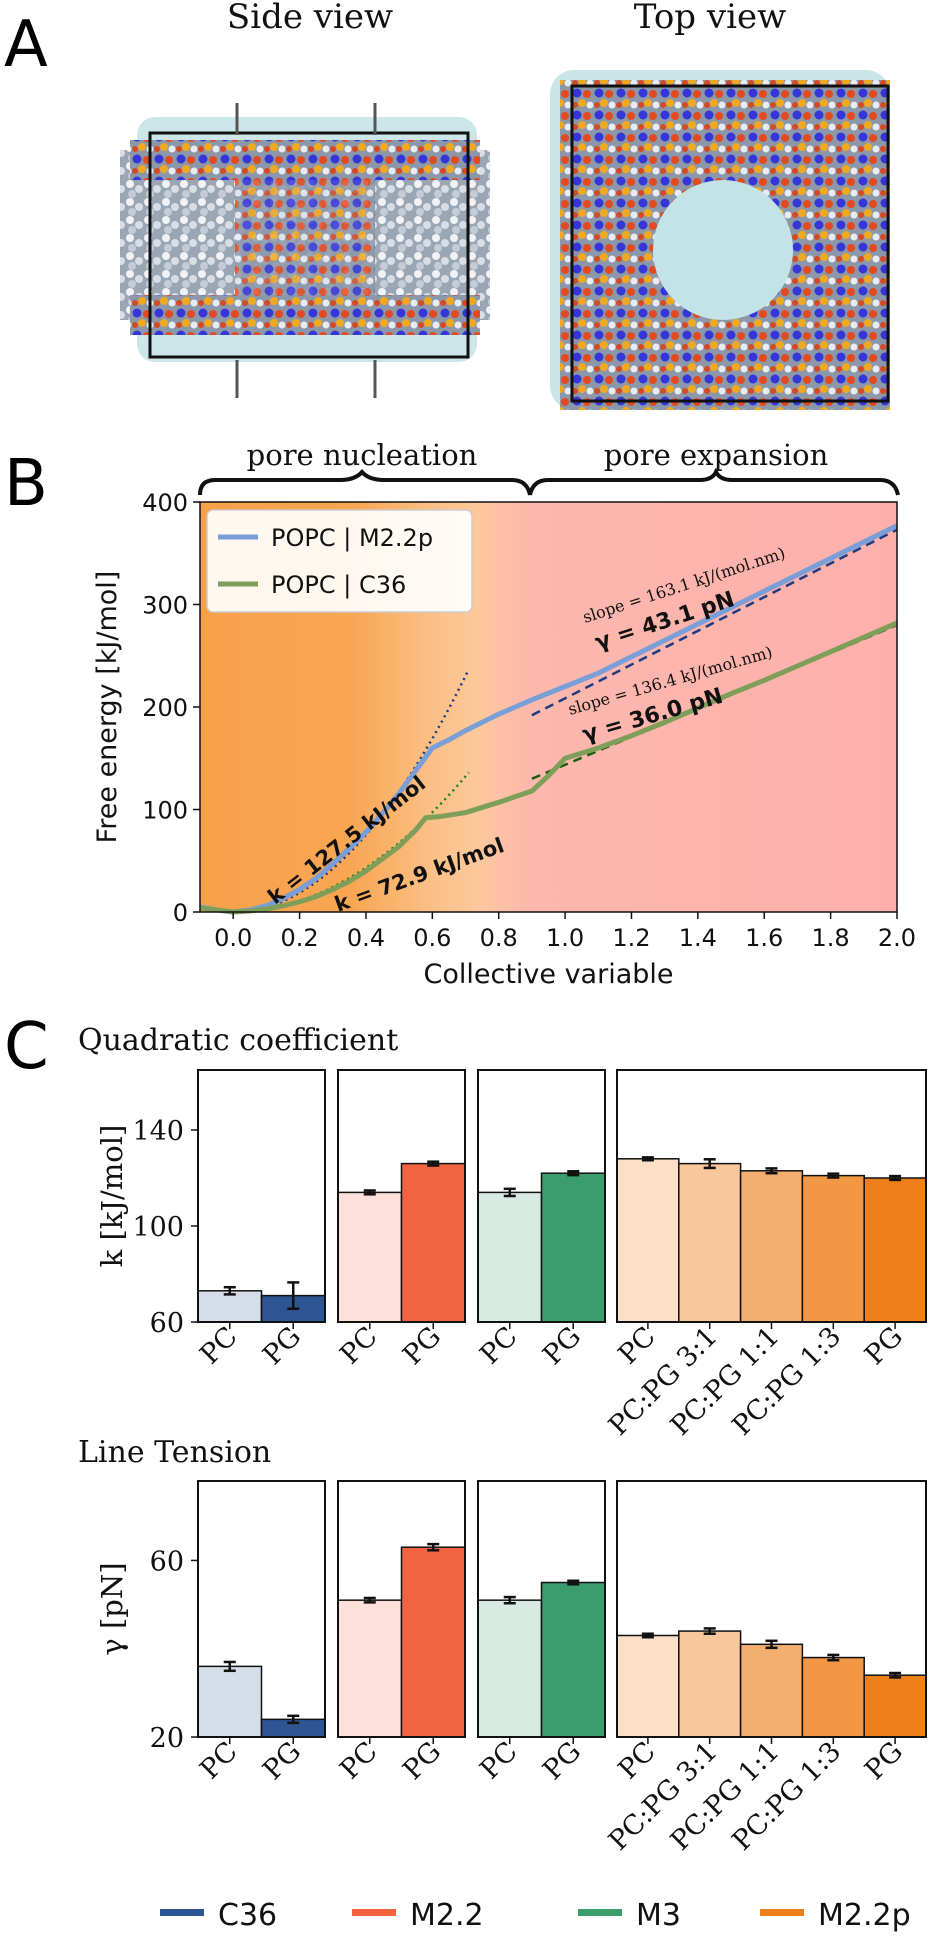 The width and height of the screenshot is (932, 1937). What do you see at coordinates (26, 1047) in the screenshot?
I see `panel-c-letter: C` at bounding box center [26, 1047].